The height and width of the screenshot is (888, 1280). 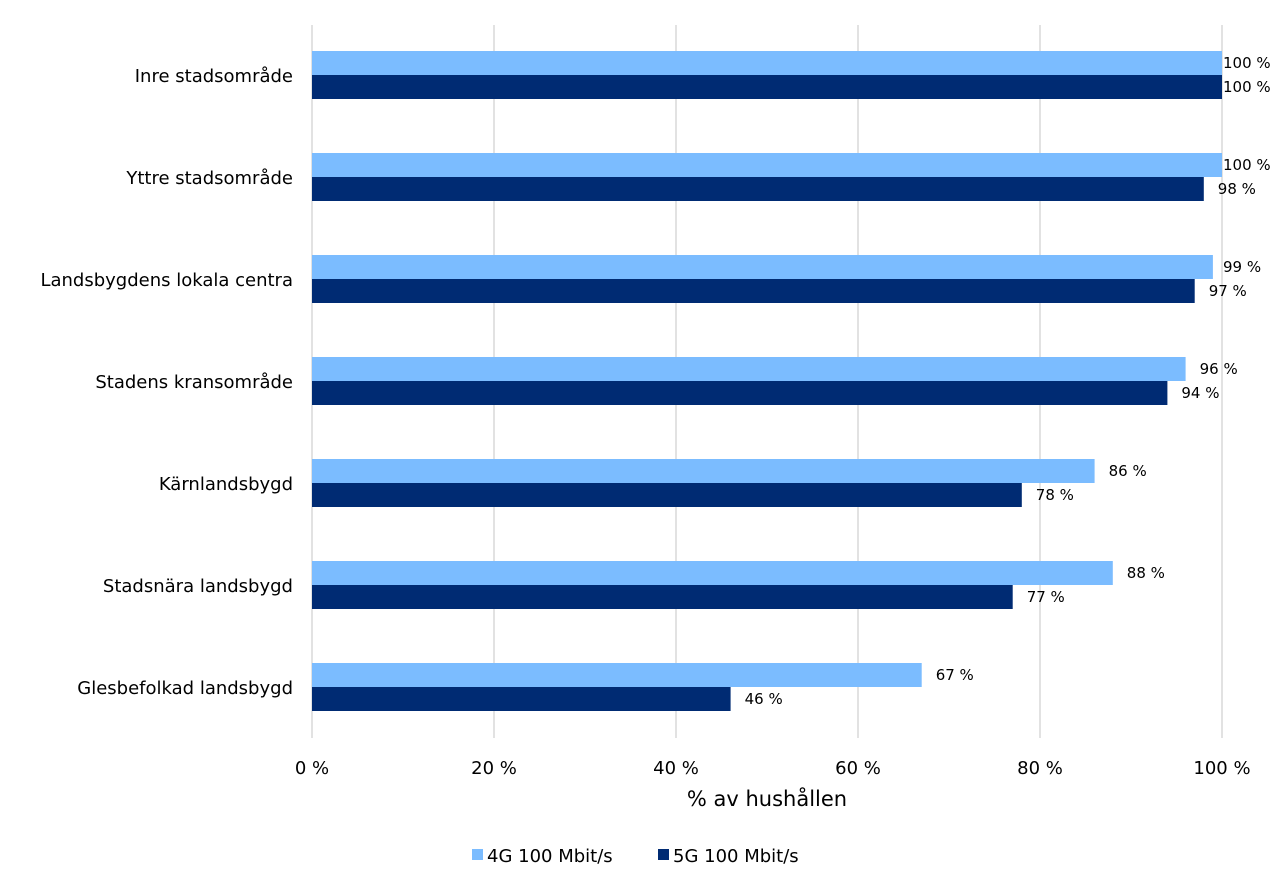 What do you see at coordinates (1040, 768) in the screenshot?
I see `x-tick-label: 80 %` at bounding box center [1040, 768].